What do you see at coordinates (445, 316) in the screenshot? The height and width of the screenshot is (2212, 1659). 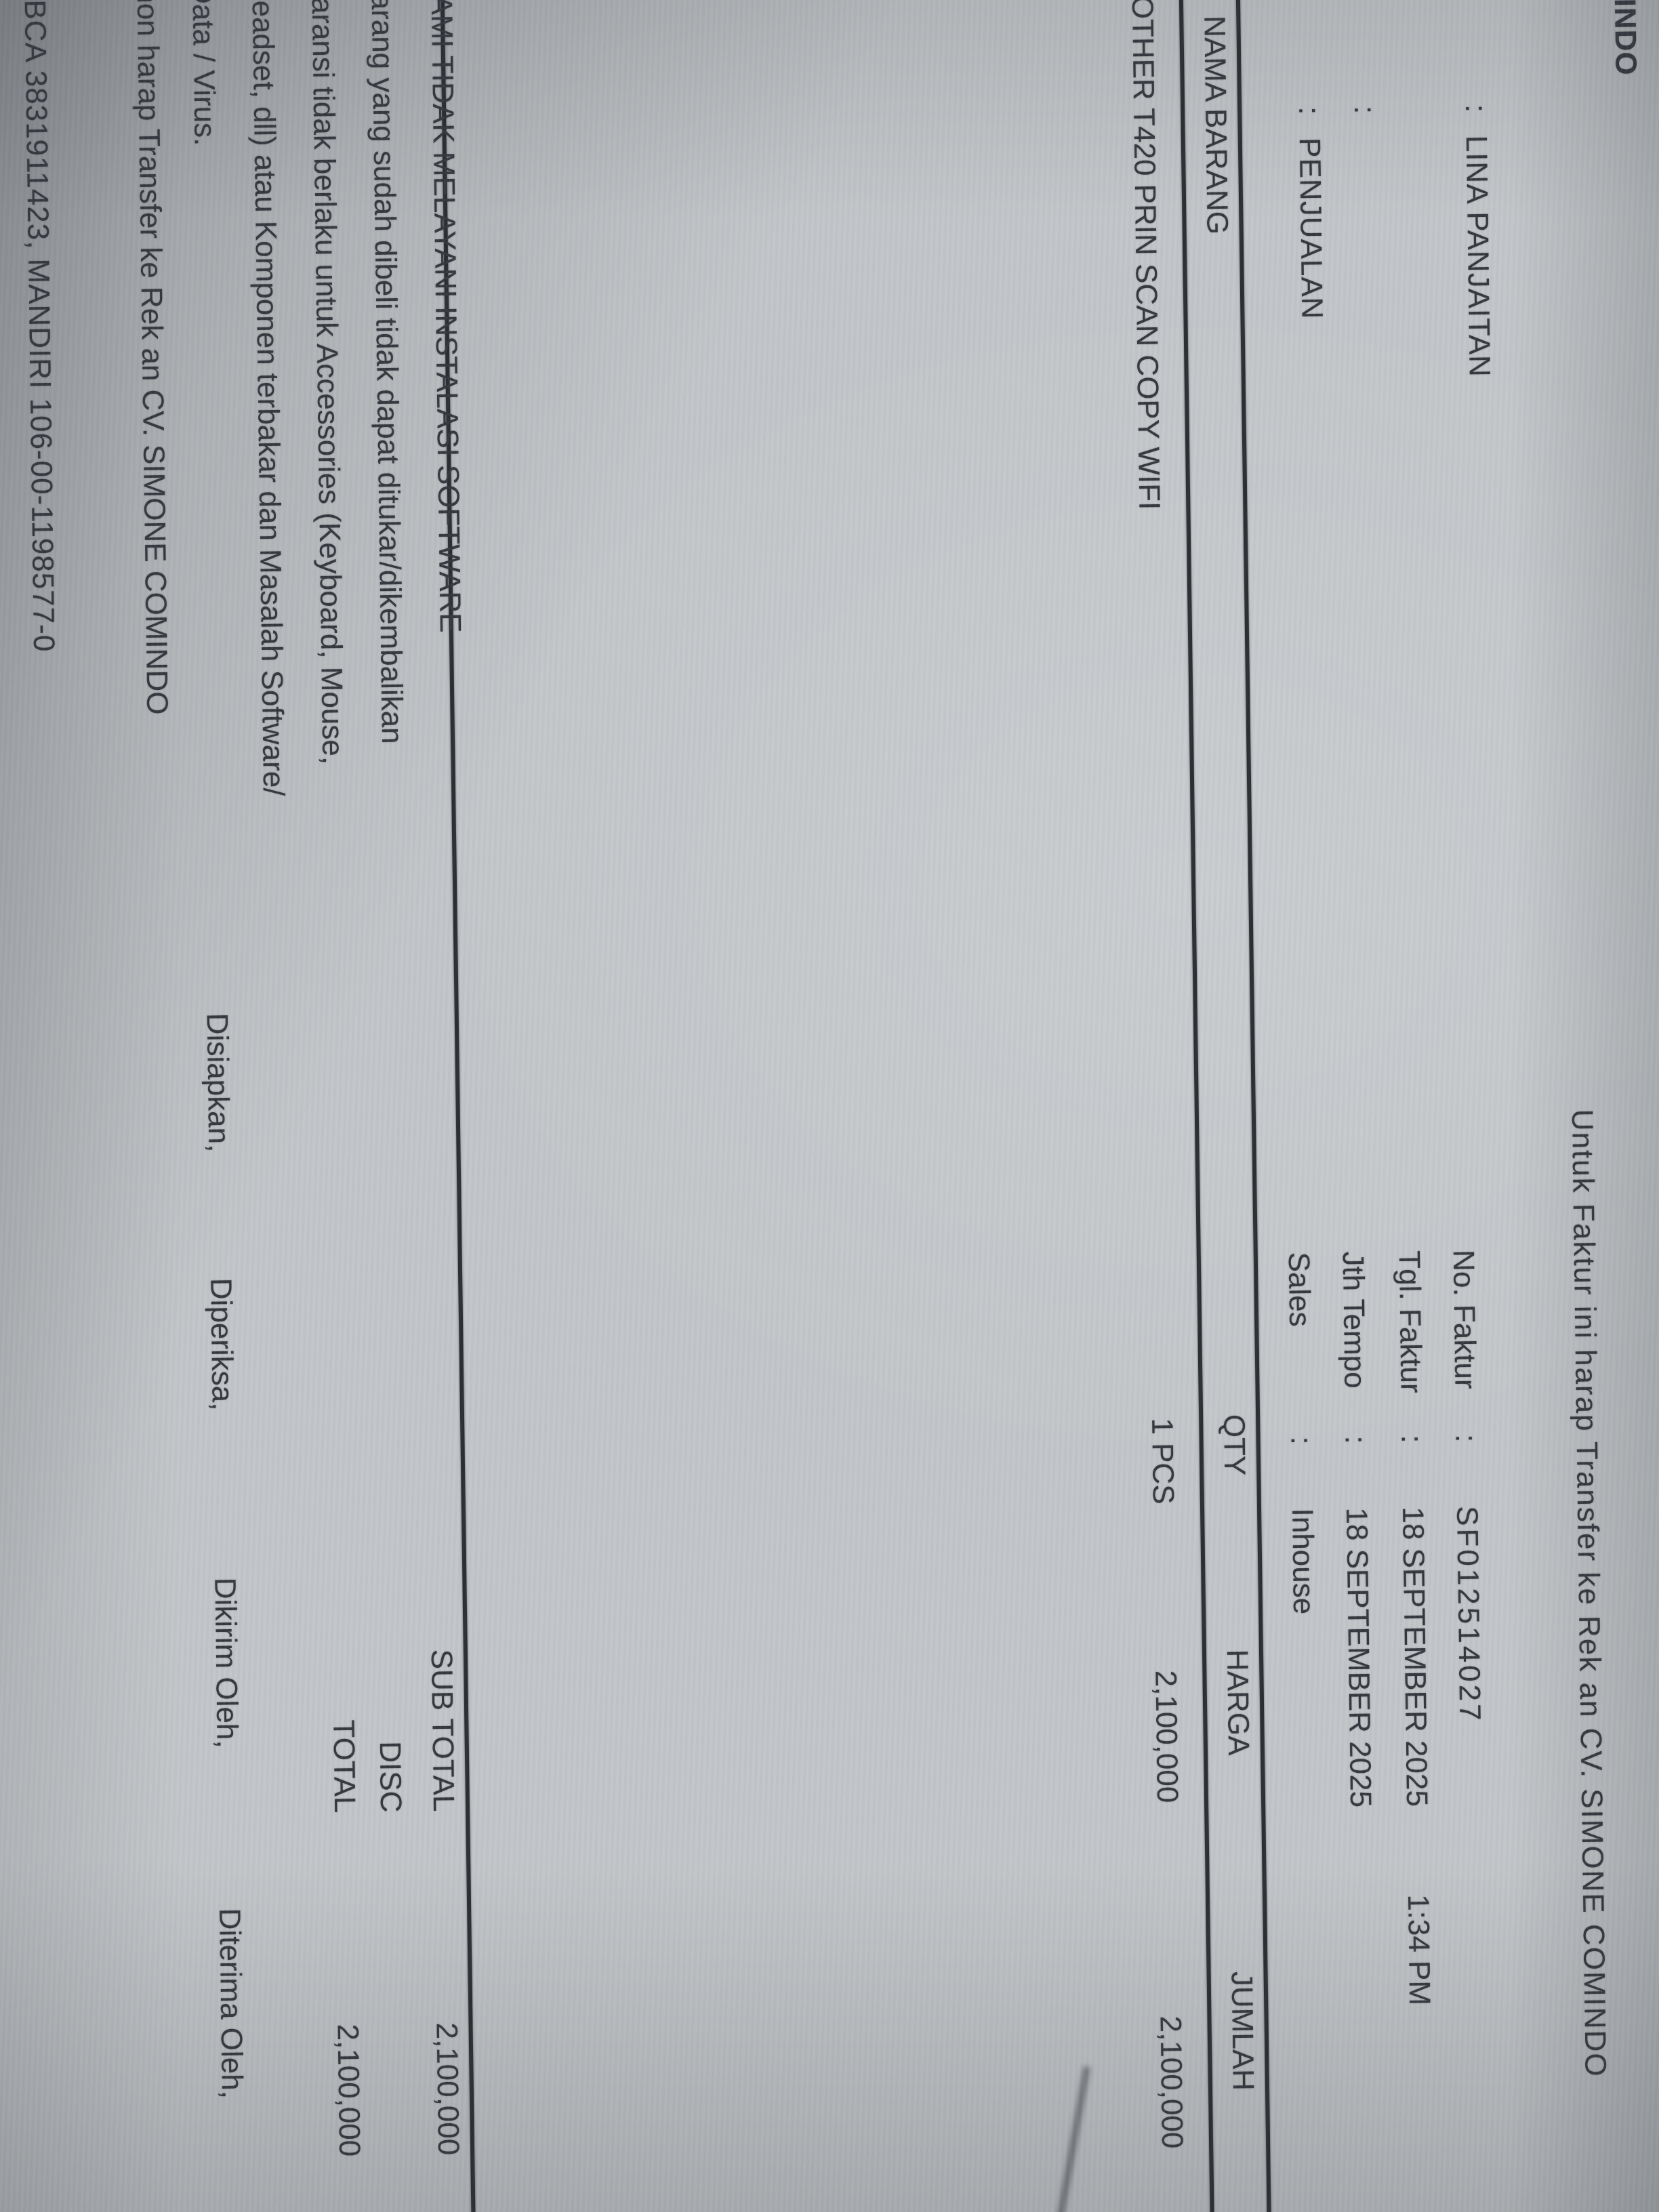 I see `terms-line-1: KAMI TIDAK MELAYANI INSTALASI SOFTWARE` at bounding box center [445, 316].